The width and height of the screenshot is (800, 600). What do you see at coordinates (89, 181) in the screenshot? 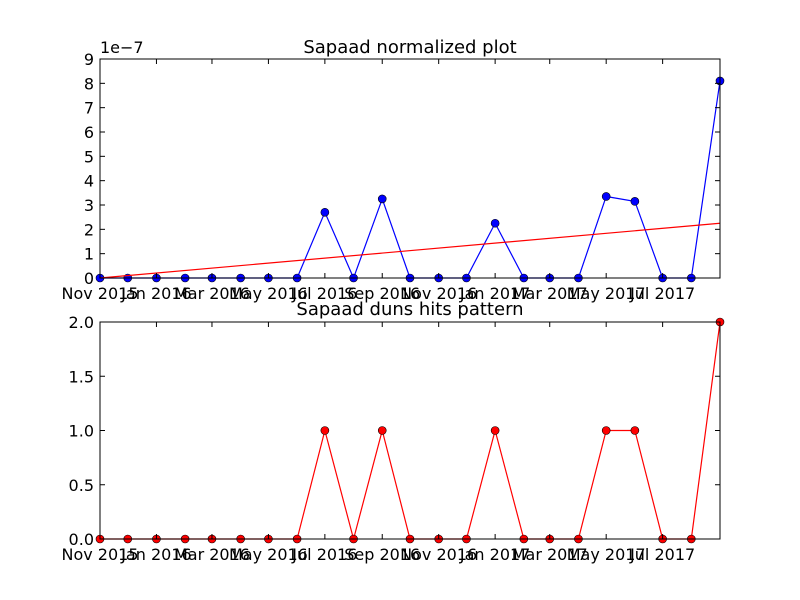
I see `top-ytick-label-4: 4` at bounding box center [89, 181].